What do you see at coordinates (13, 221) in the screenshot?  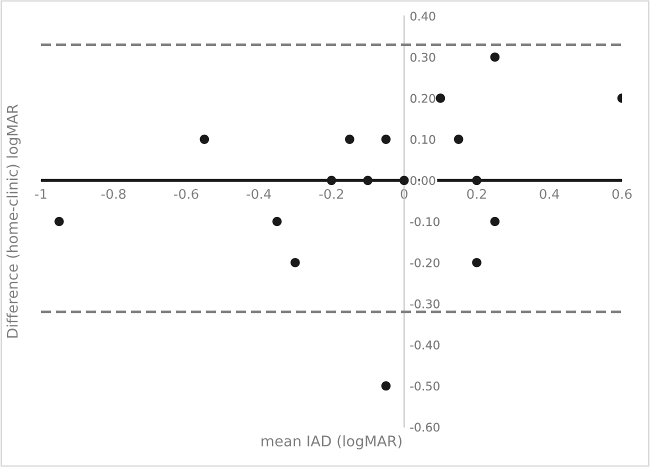 I see `y-axis-title: Difference (home-clinic) logMAR` at bounding box center [13, 221].